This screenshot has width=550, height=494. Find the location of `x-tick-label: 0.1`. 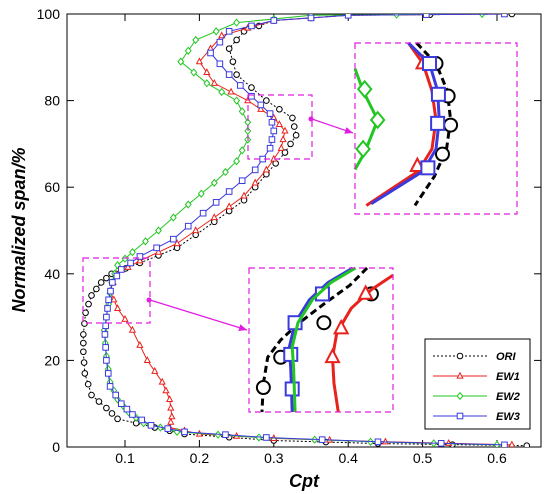

x-tick-label: 0.1 is located at coordinates (125, 458).